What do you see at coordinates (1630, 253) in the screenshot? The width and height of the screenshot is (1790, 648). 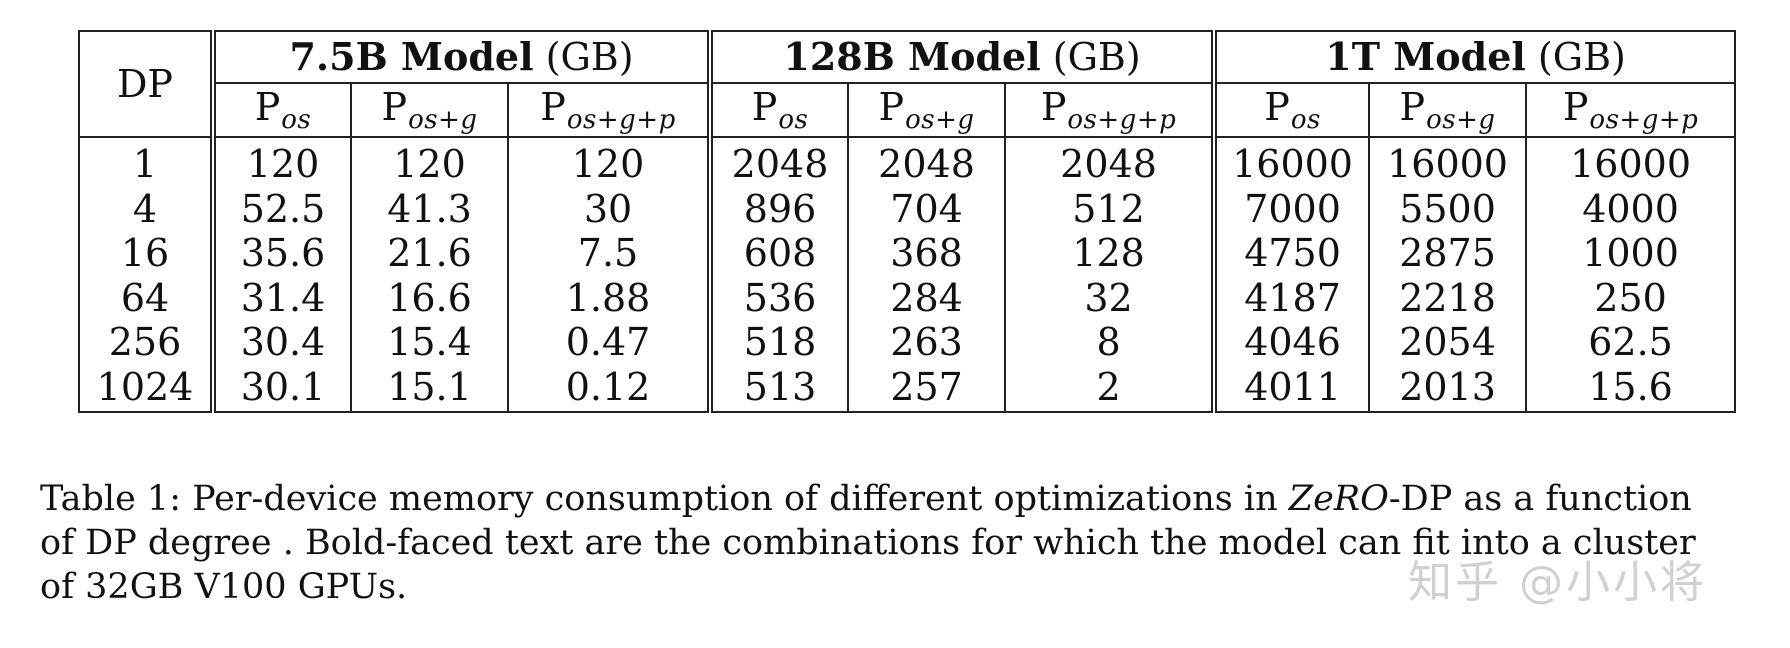 I see `memory-cell: 1000` at bounding box center [1630, 253].